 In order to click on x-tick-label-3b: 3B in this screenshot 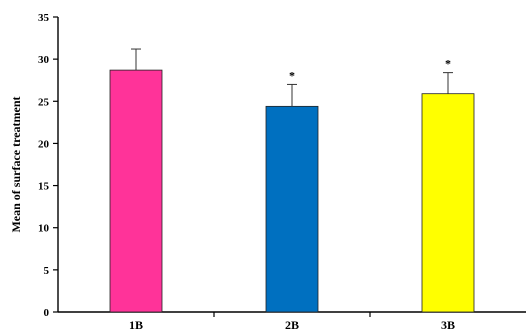, I will do `click(448, 323)`.